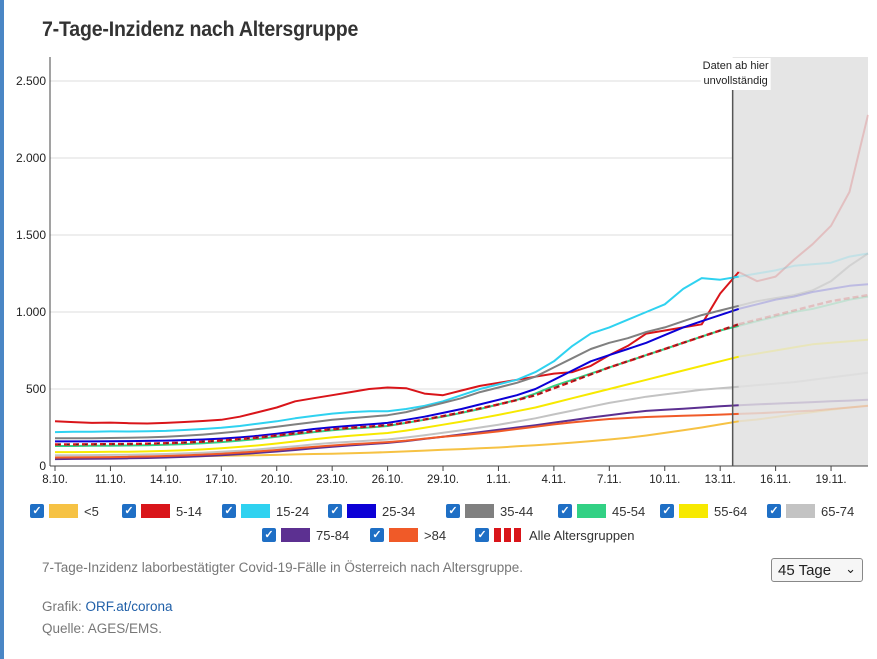 This screenshot has width=877, height=659. I want to click on legend-item: ✓ 65-74, so click(810, 511).